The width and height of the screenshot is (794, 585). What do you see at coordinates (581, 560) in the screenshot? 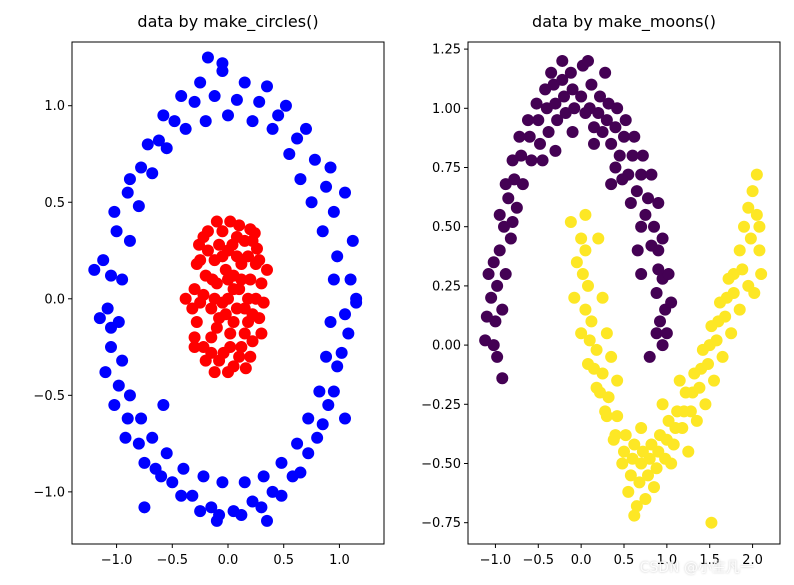
I see `moons-x-tick-label: 0.0` at bounding box center [581, 560].